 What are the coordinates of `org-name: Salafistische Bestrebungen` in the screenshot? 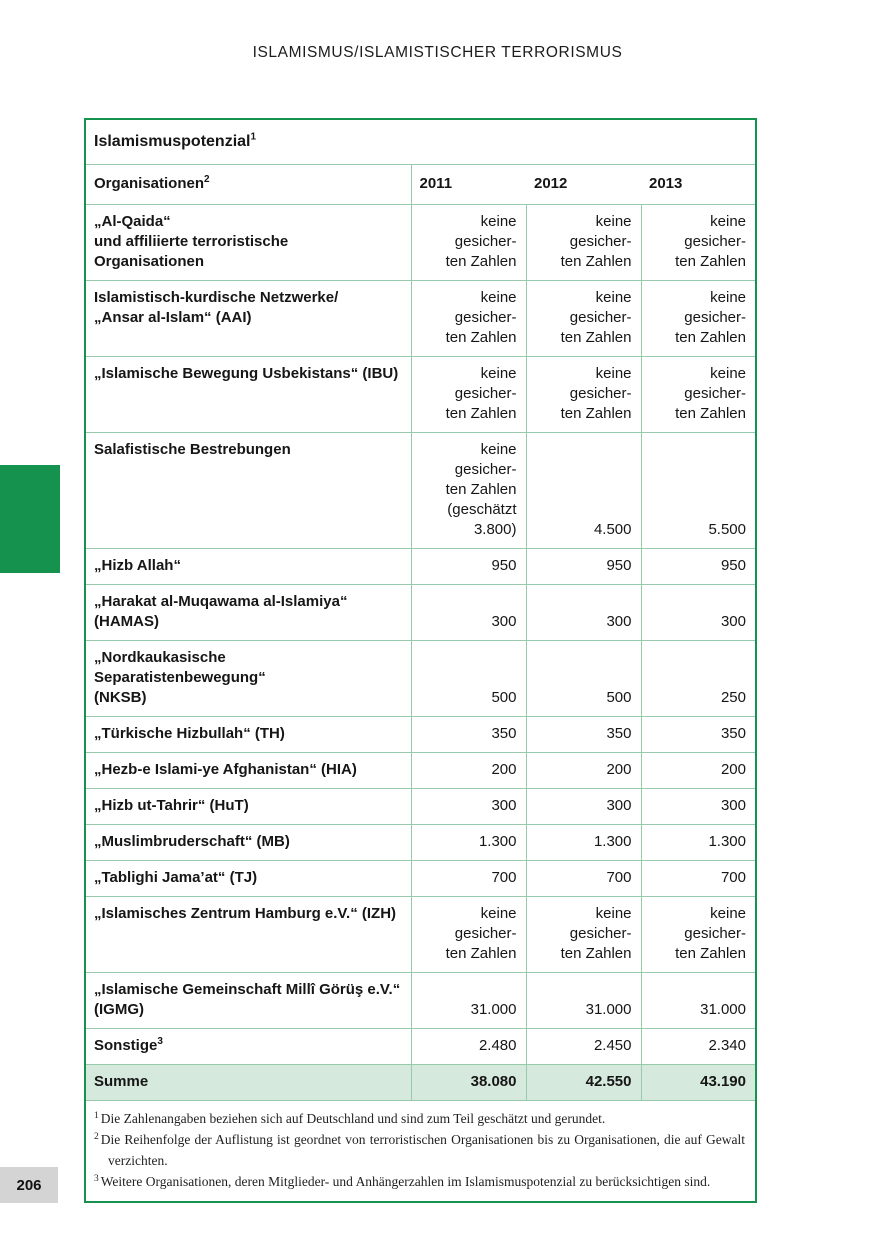 It's located at (192, 449).